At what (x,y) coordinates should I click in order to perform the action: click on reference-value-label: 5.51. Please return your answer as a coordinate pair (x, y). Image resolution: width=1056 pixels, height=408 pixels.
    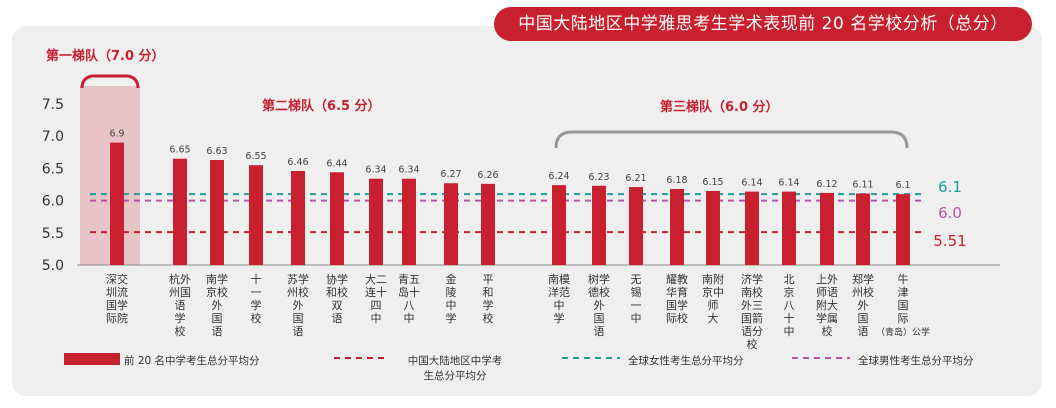
    Looking at the image, I should click on (949, 241).